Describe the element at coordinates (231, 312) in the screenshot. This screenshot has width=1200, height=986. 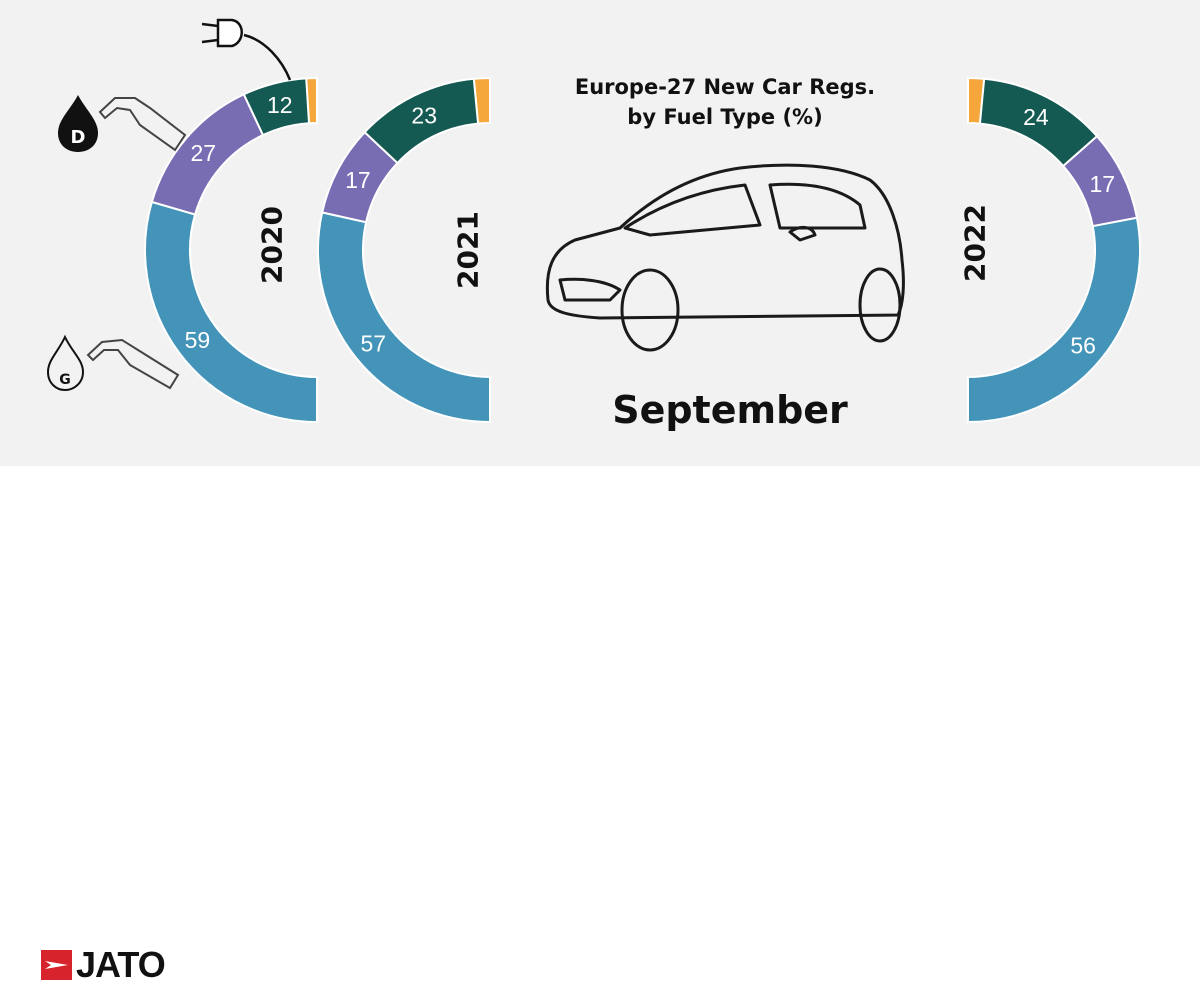
I see `slice-2020-petrol` at that location.